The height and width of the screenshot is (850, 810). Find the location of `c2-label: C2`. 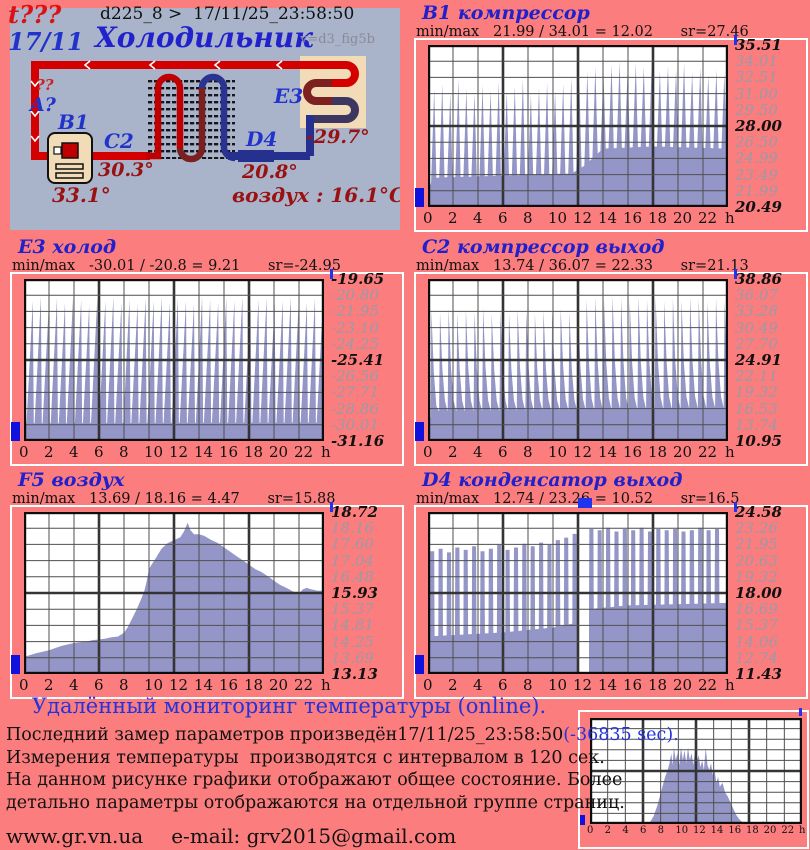

c2-label: C2 is located at coordinates (119, 141).